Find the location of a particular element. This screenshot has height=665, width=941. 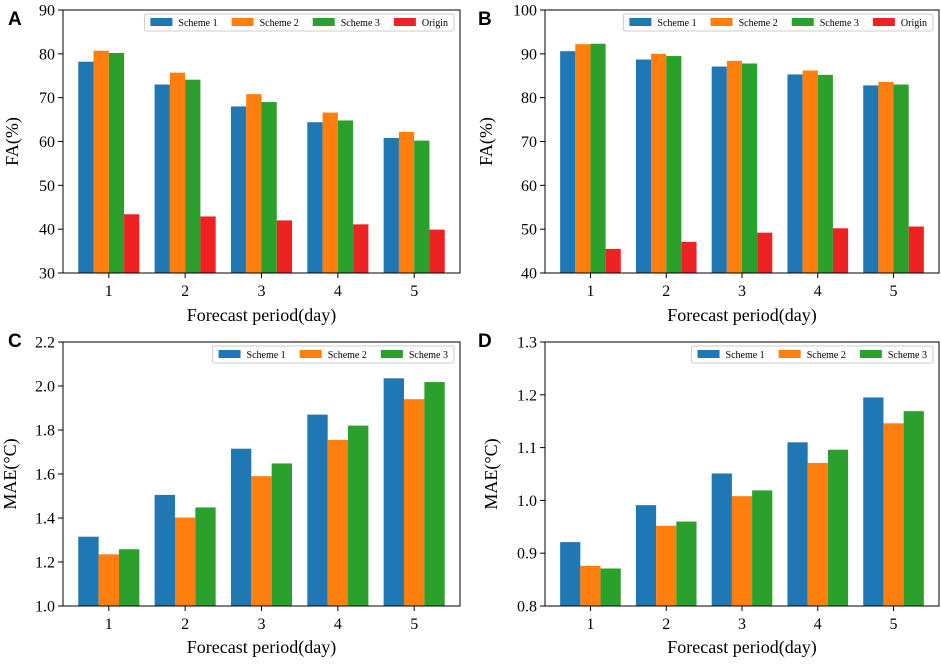

panel-d-legend-label: Scheme 2 is located at coordinates (826, 355).